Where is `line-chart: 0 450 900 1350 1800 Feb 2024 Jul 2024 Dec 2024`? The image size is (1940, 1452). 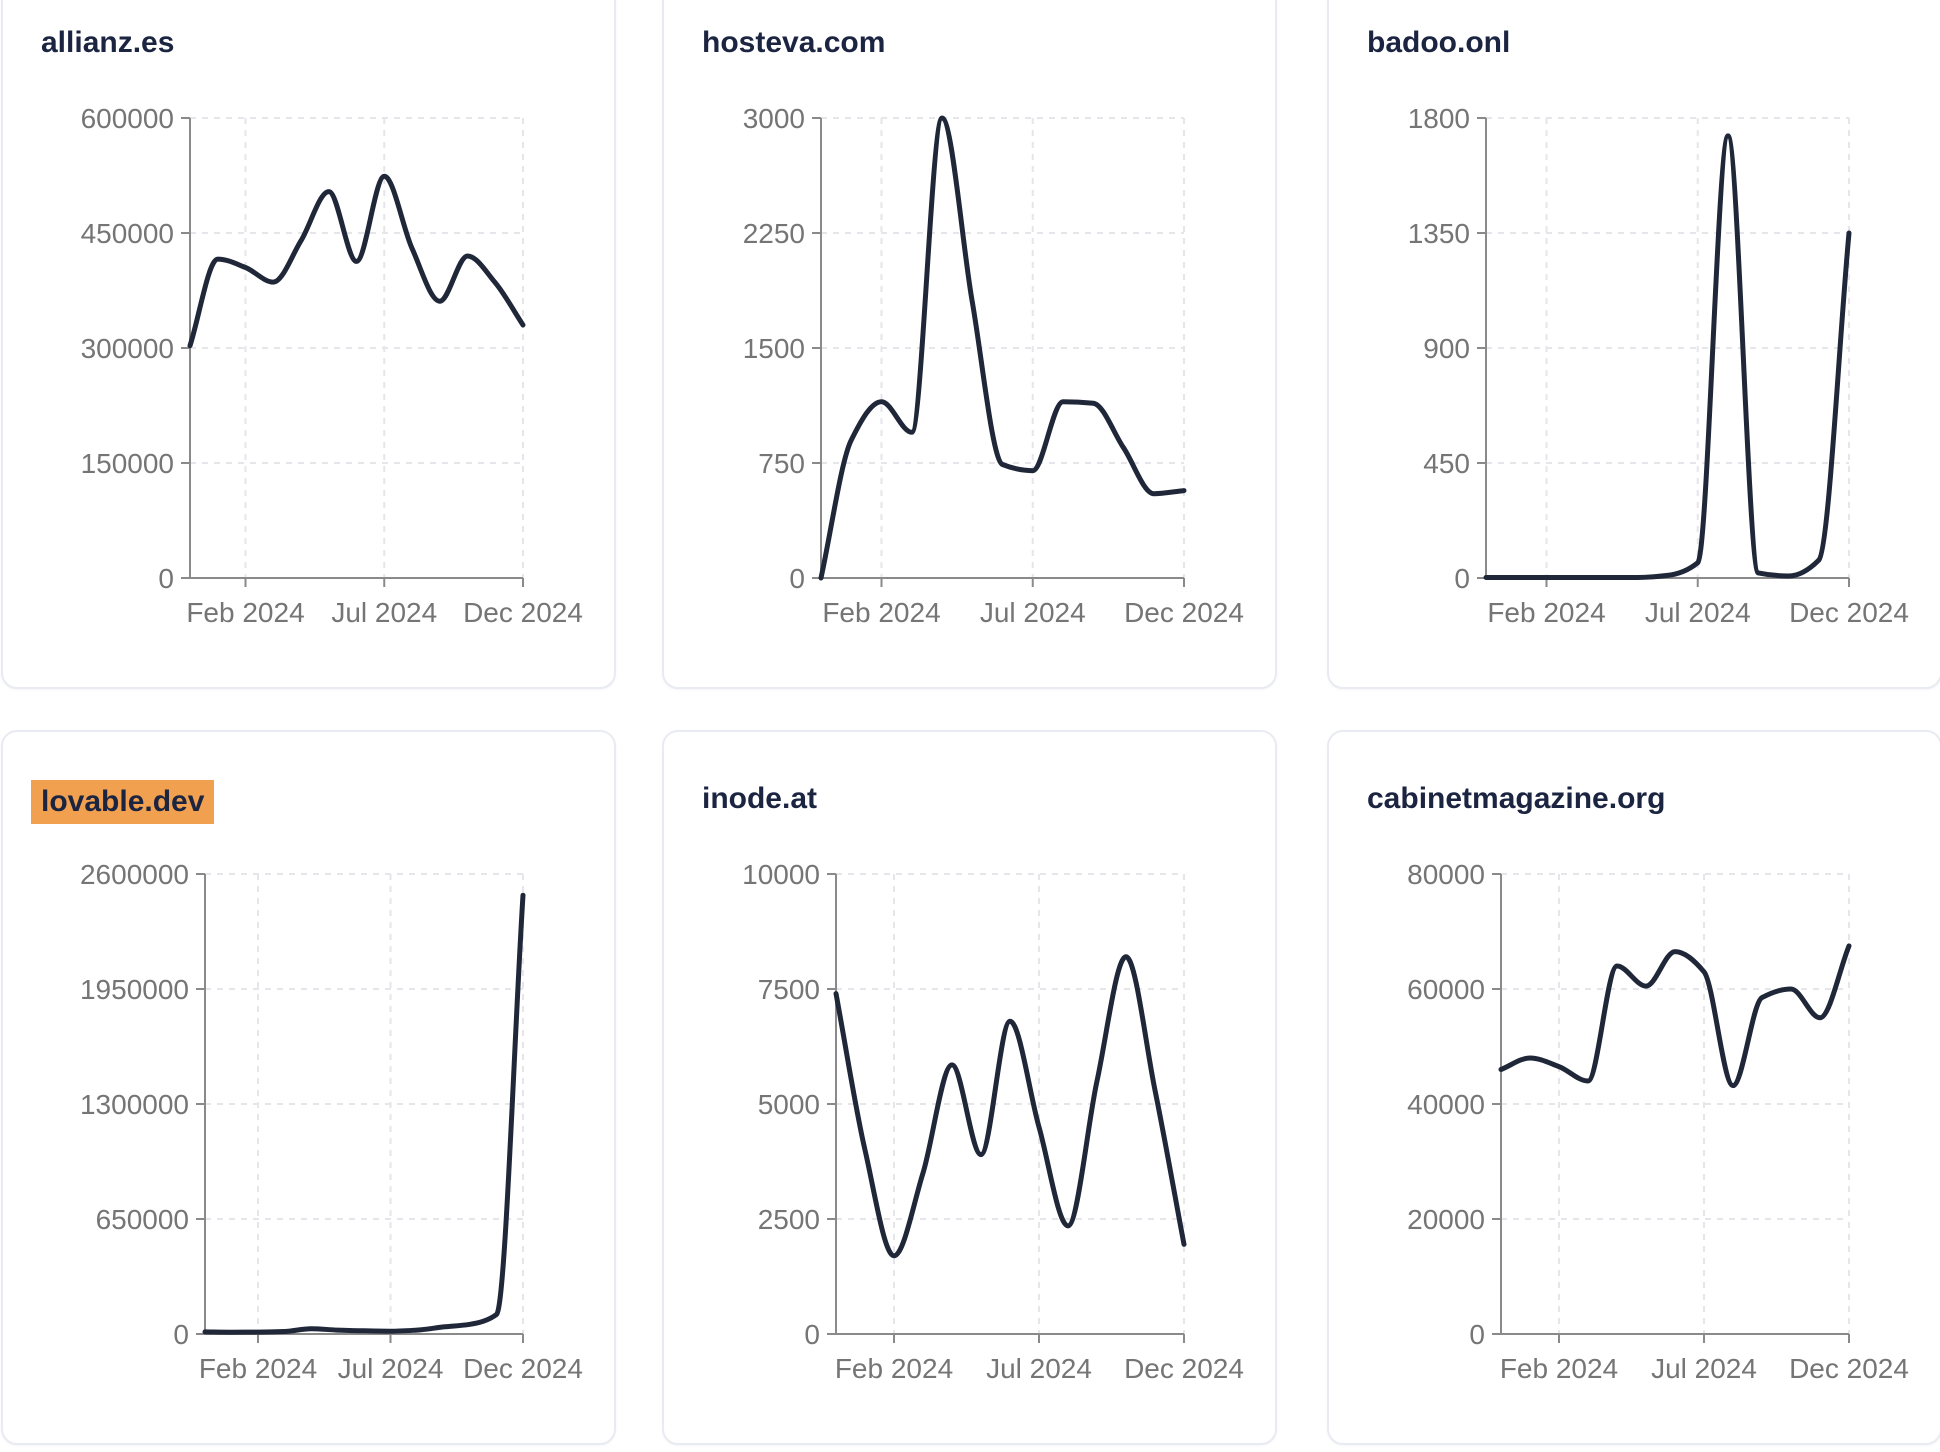 line-chart: 0 450 900 1350 1800 Feb 2024 Jul 2024 Dec 2024 is located at coordinates (1658, 365).